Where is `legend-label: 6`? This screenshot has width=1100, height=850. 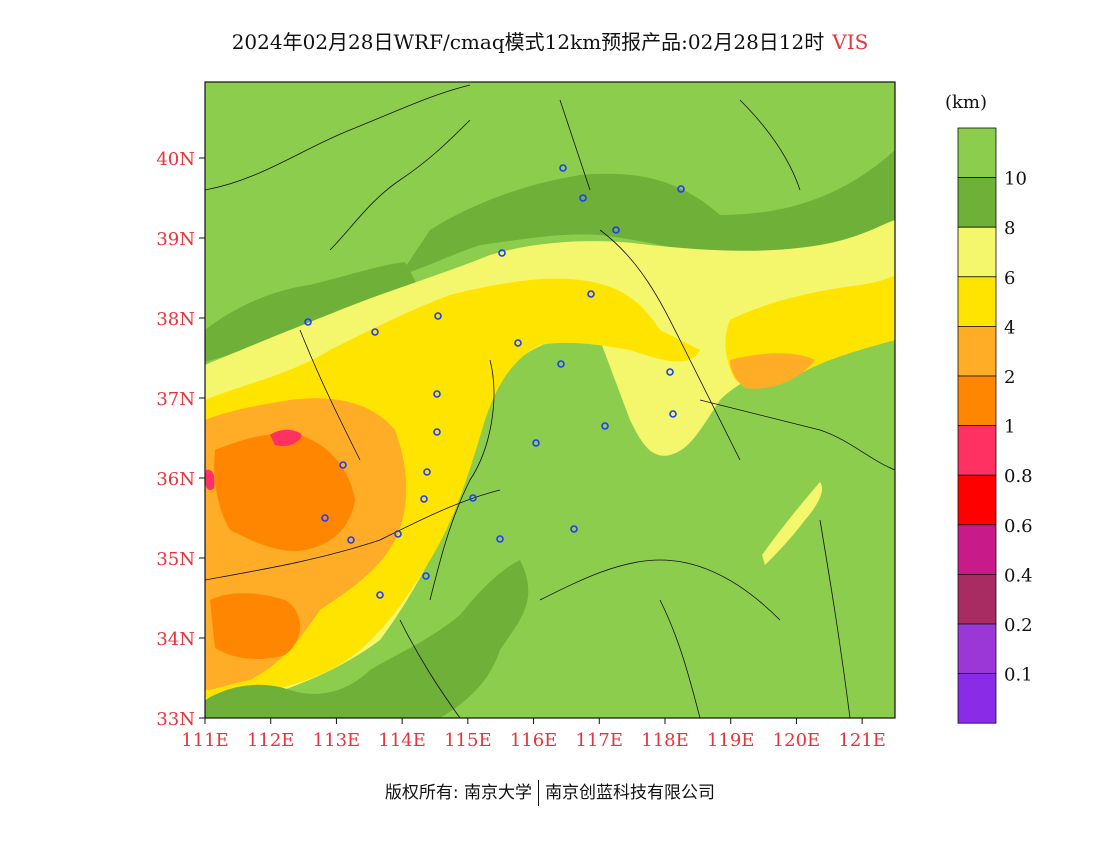
legend-label: 6 is located at coordinates (1009, 278).